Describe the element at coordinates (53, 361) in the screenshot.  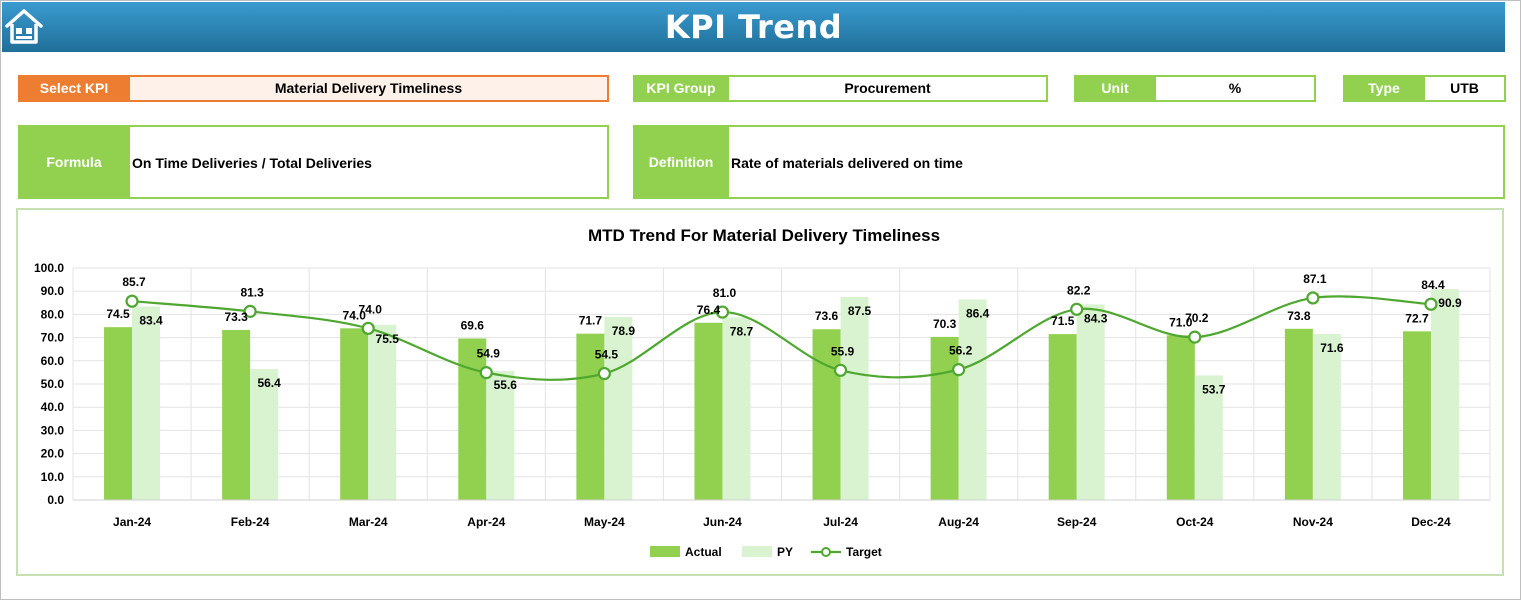
I see `y-tick-label: 60.0` at that location.